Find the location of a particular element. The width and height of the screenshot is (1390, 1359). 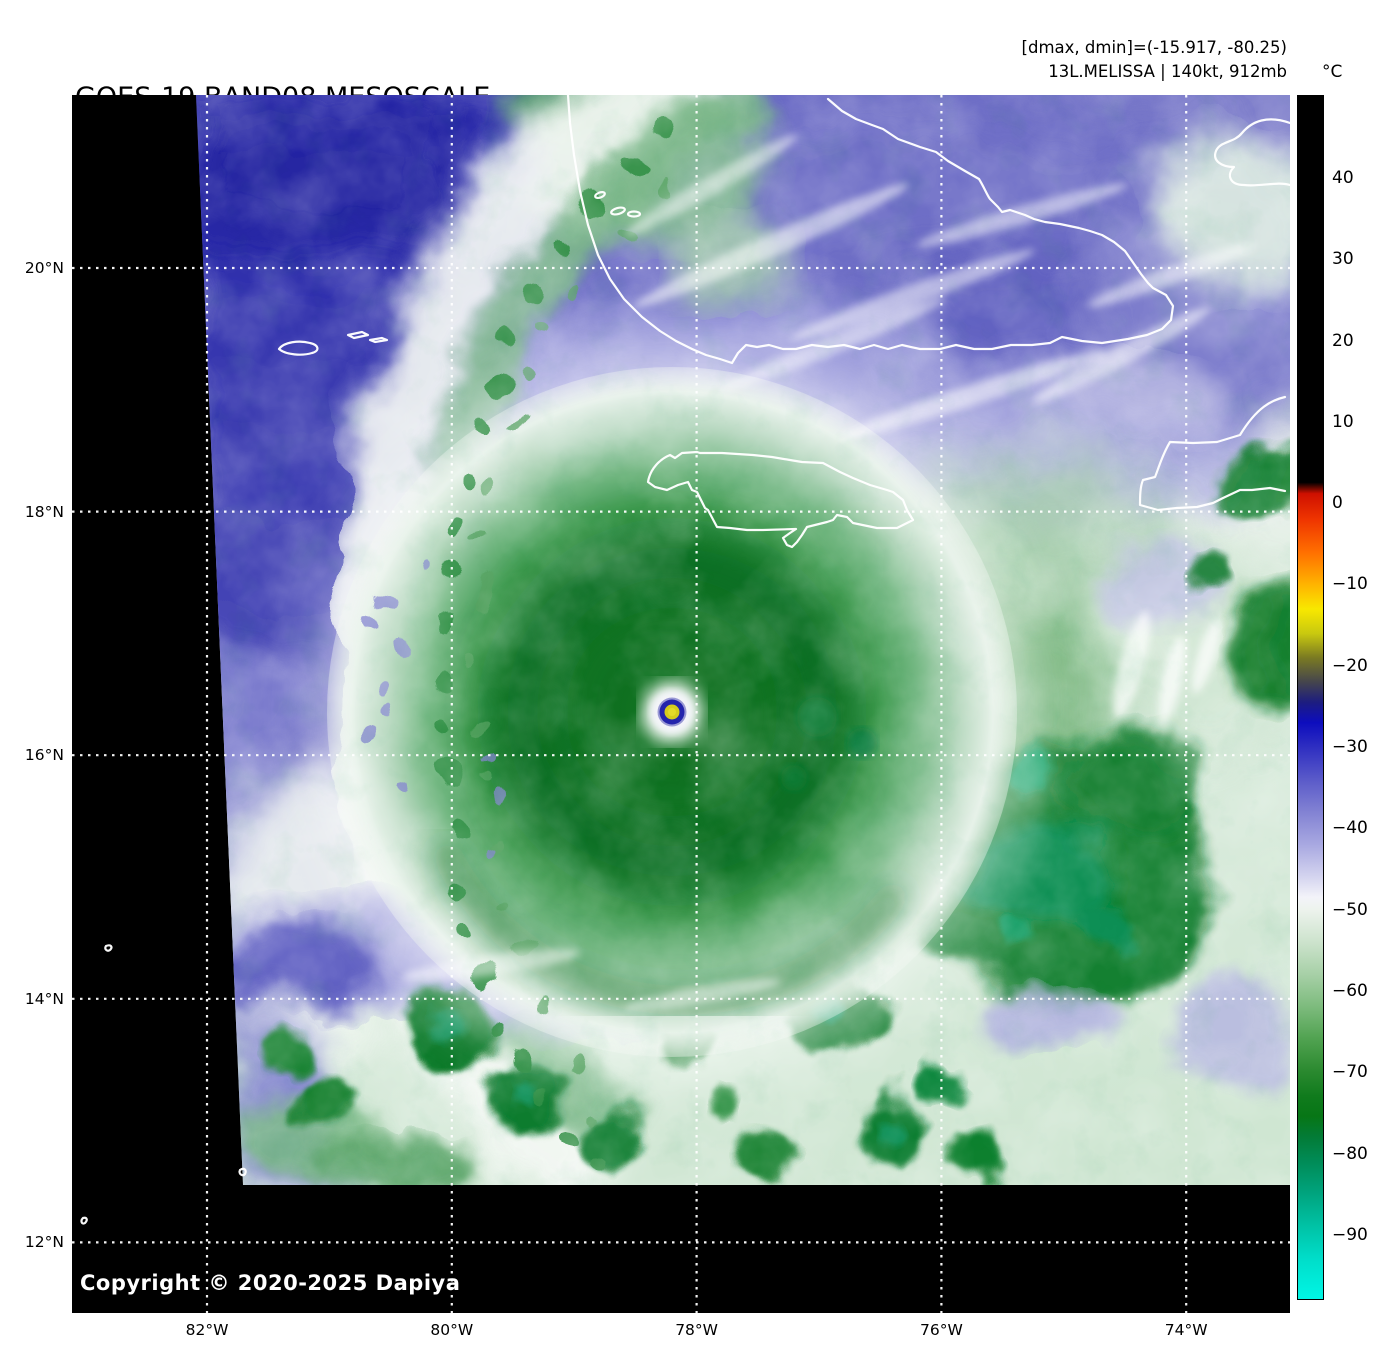

colorbar-tick--30: −30 is located at coordinates (1350, 747).